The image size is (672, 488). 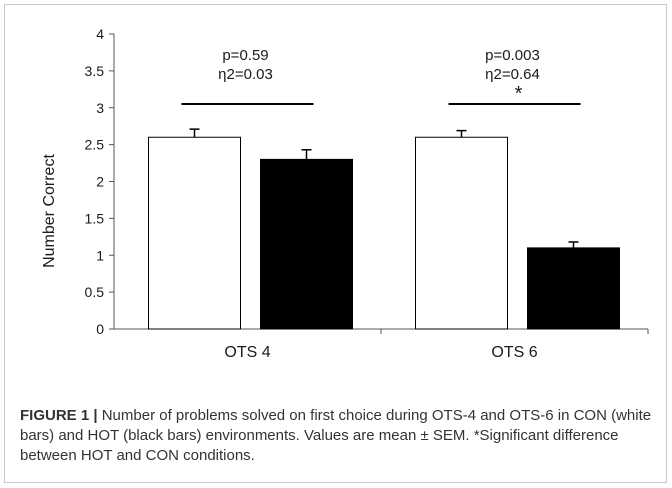 What do you see at coordinates (95, 292) in the screenshot?
I see `y-tick-label: 0.5` at bounding box center [95, 292].